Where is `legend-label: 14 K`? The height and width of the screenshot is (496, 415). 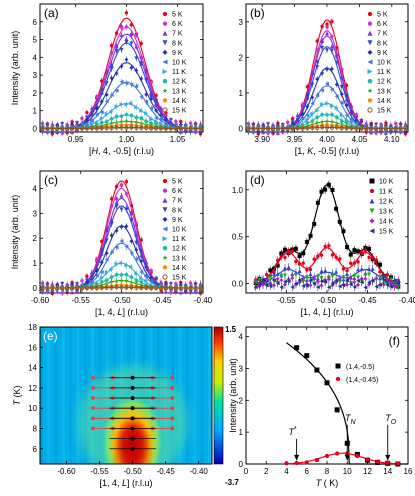 legend-label: 14 K is located at coordinates (386, 222).